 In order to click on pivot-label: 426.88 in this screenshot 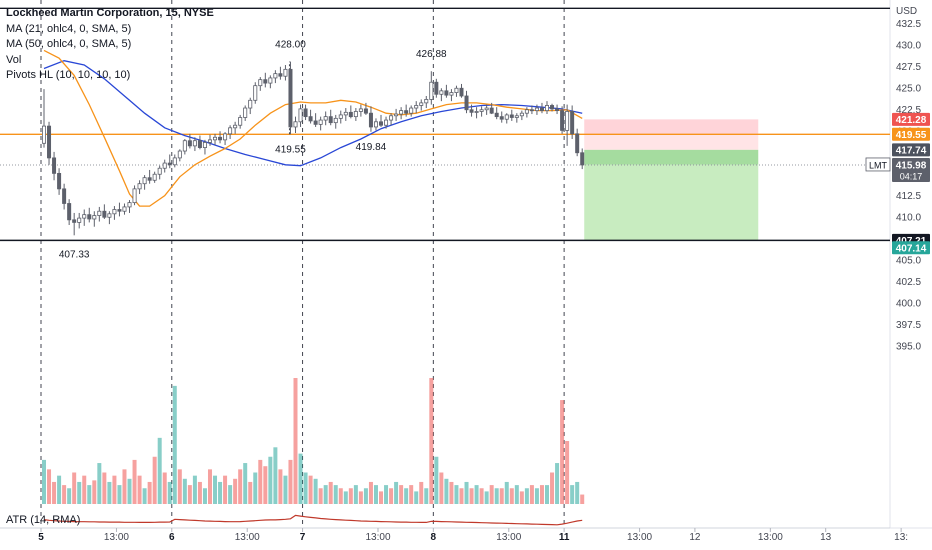, I will do `click(431, 54)`.